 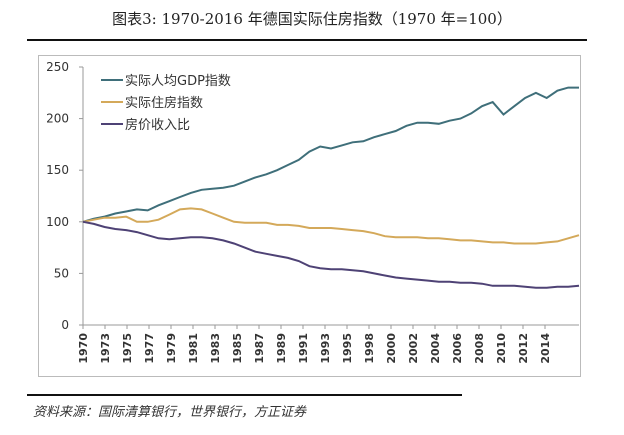 What do you see at coordinates (178, 81) in the screenshot?
I see `legend-label-1: 实际人均GDP指数` at bounding box center [178, 81].